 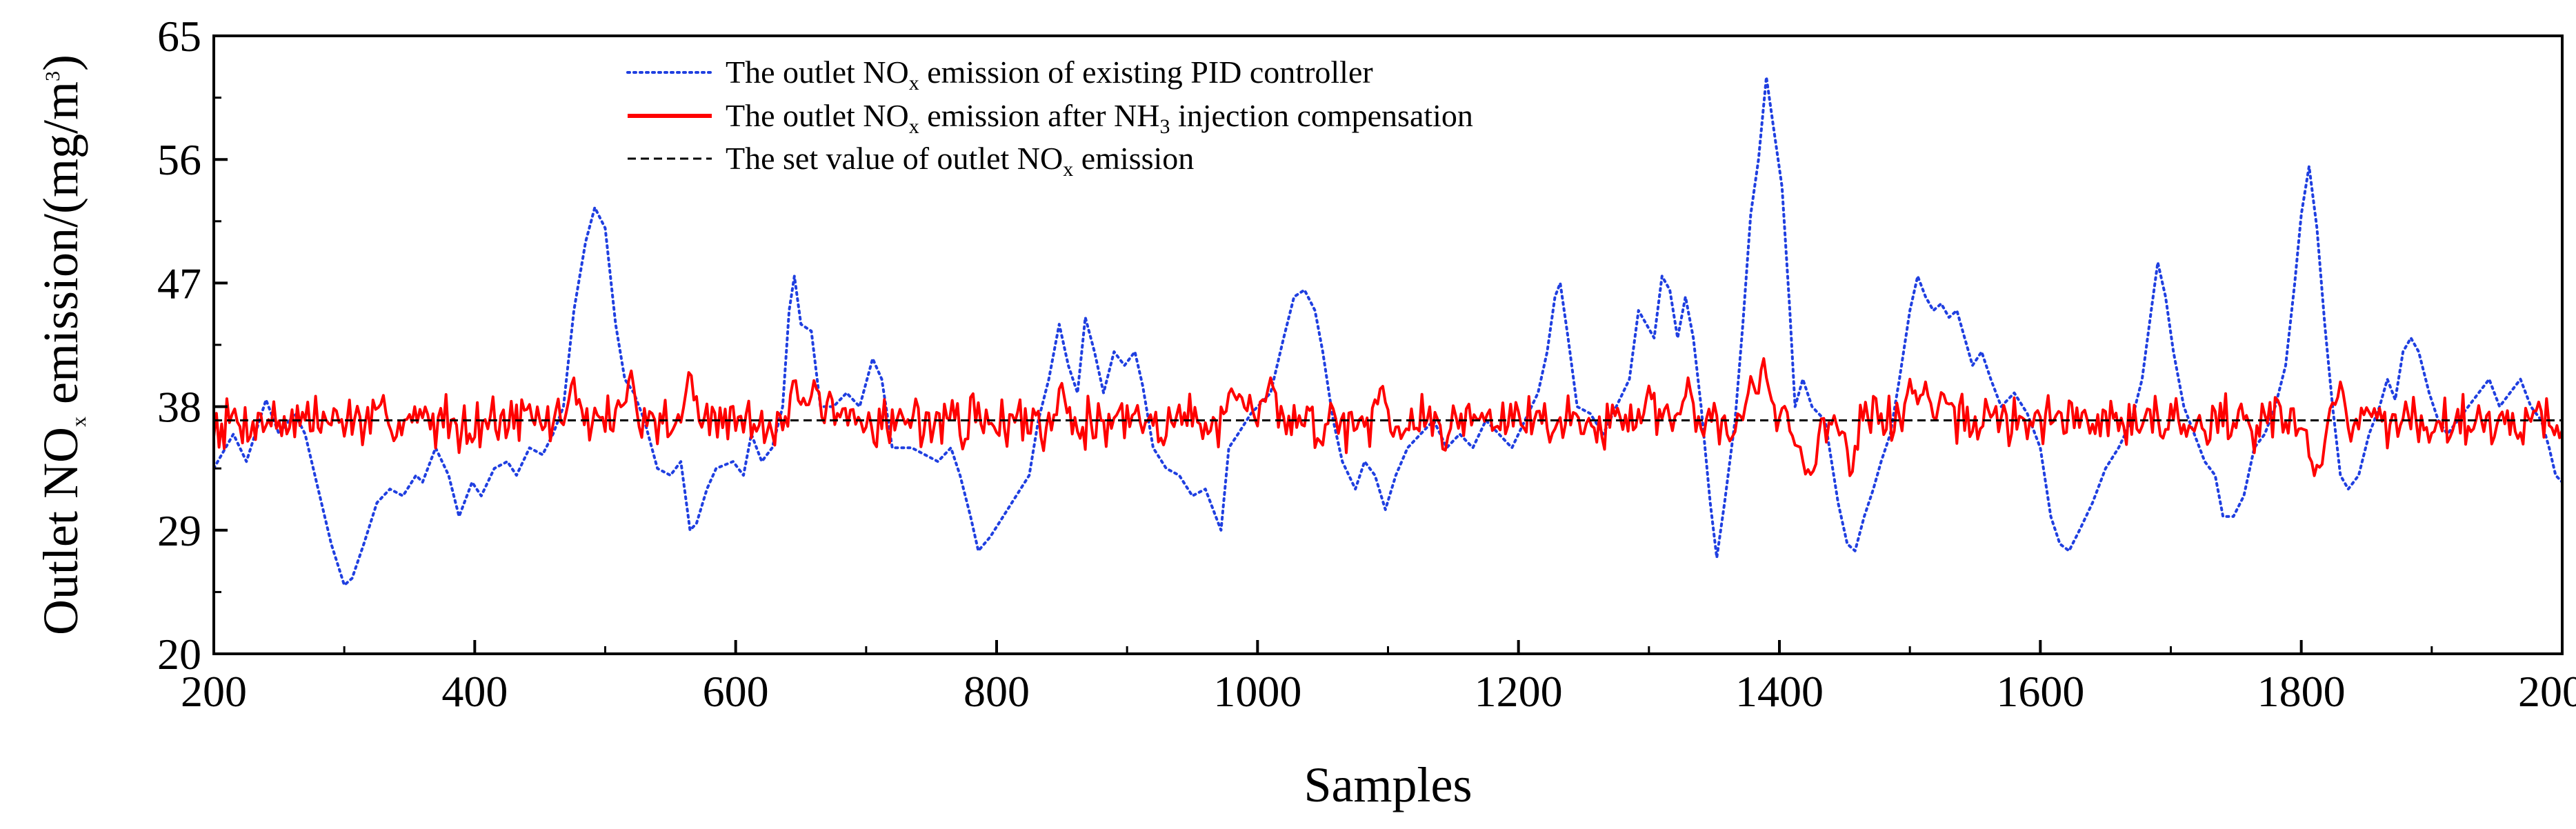 I want to click on x-tick-label: 1400, so click(x=1779, y=691).